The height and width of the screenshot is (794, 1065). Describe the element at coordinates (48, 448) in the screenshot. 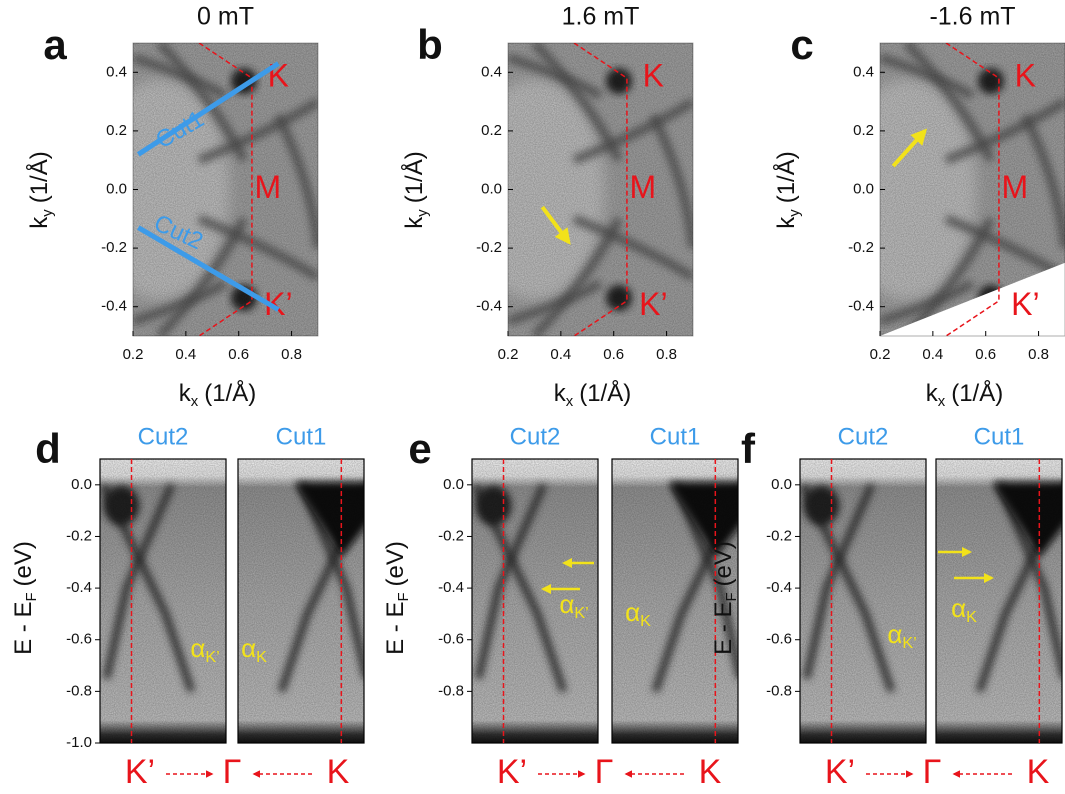

I see `panel-letter: d` at that location.